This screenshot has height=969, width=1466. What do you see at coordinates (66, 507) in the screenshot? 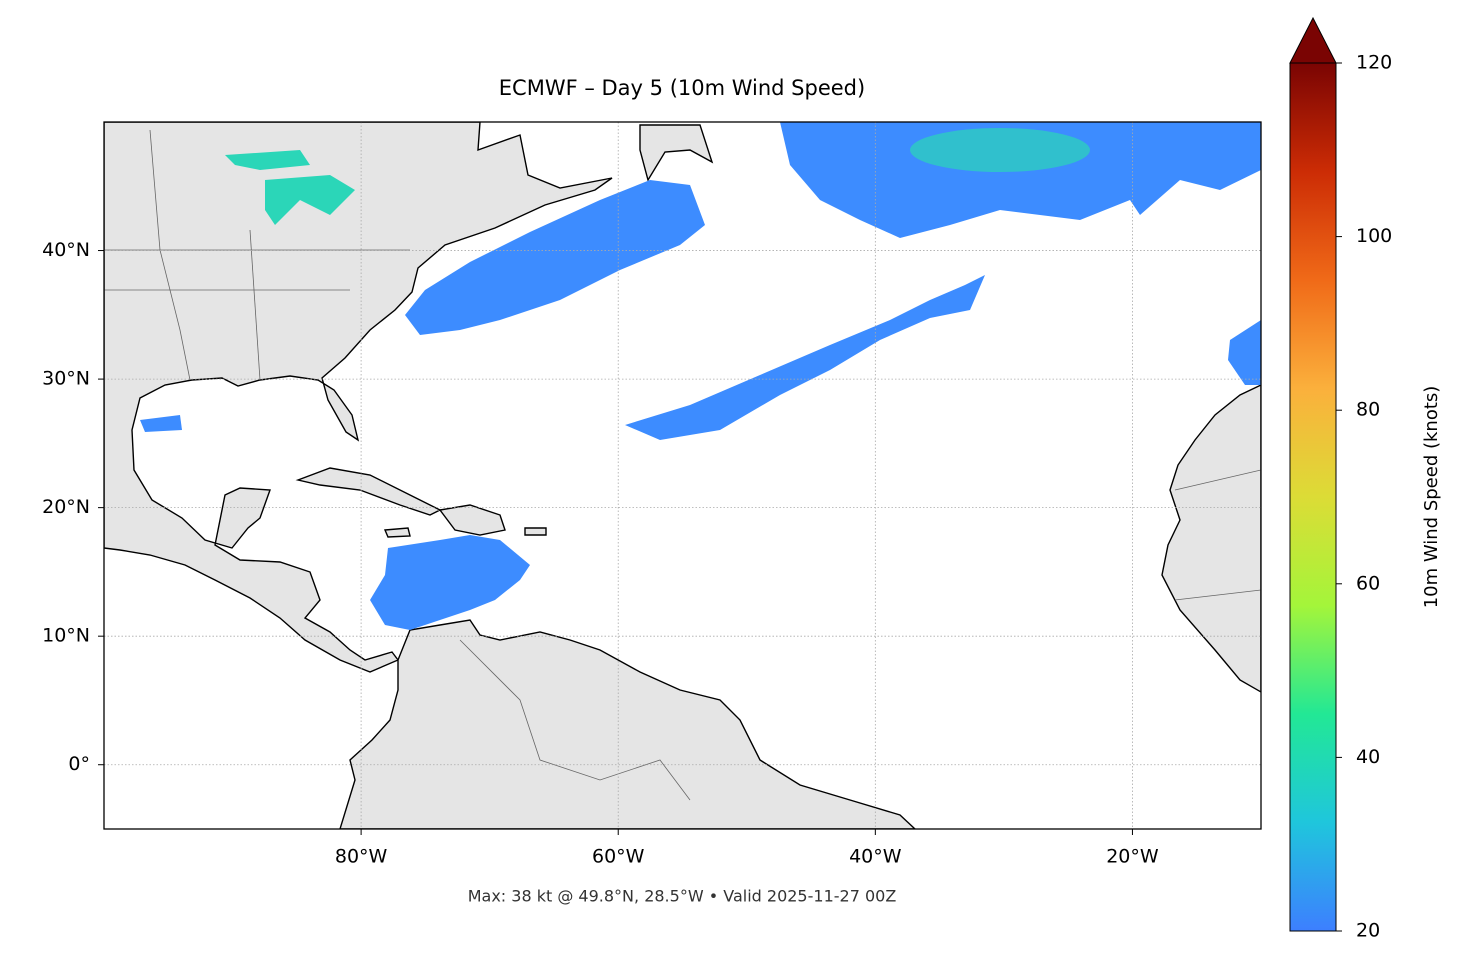
I see `y-tick-label: 20°N` at bounding box center [66, 507].